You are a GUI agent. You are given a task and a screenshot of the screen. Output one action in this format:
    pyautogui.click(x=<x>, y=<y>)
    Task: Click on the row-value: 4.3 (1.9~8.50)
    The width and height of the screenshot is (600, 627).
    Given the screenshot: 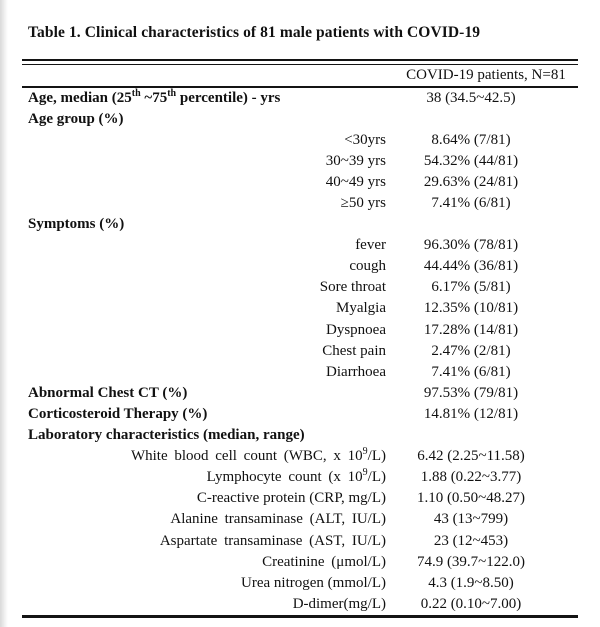 What is the action you would take?
    pyautogui.click(x=471, y=582)
    